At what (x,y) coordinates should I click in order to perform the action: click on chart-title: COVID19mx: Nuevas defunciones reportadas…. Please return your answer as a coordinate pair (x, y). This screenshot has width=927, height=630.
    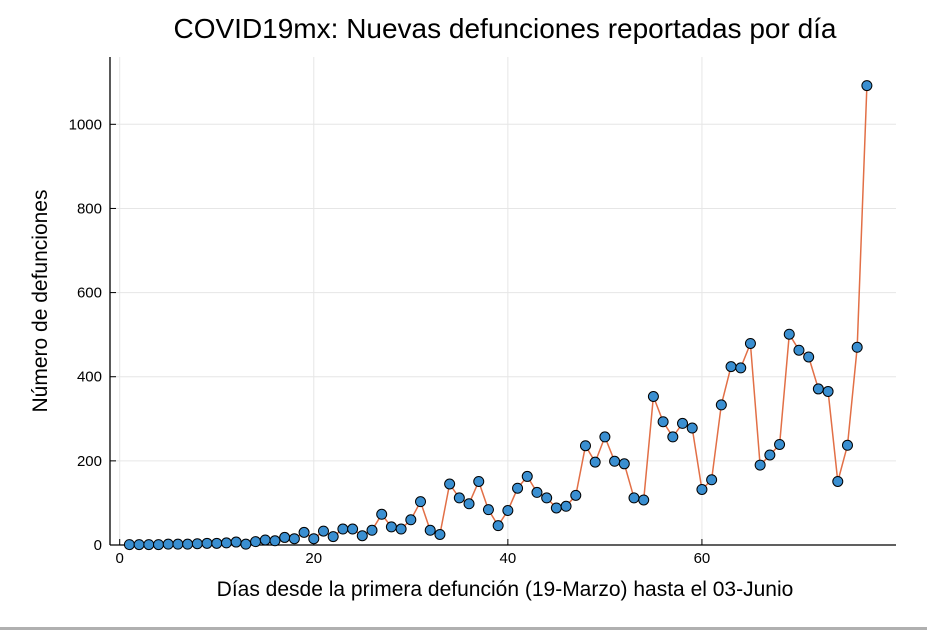
    Looking at the image, I should click on (504, 28).